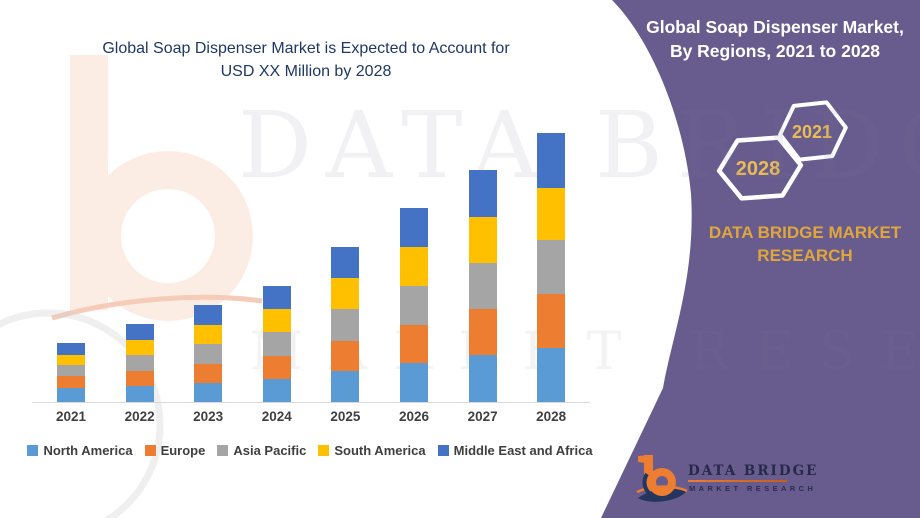  What do you see at coordinates (737, 481) in the screenshot?
I see `logo-underline` at bounding box center [737, 481].